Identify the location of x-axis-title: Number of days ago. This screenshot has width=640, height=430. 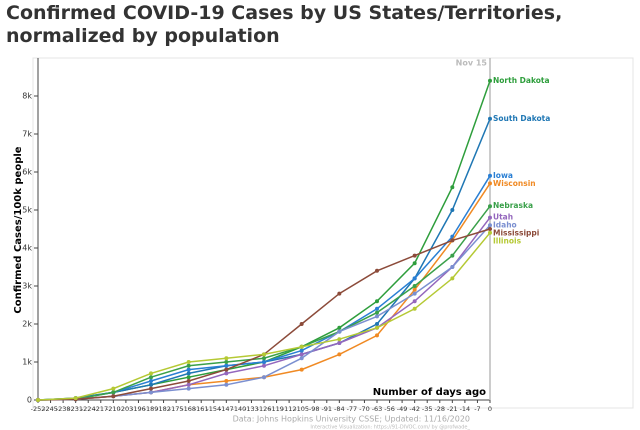
(429, 392).